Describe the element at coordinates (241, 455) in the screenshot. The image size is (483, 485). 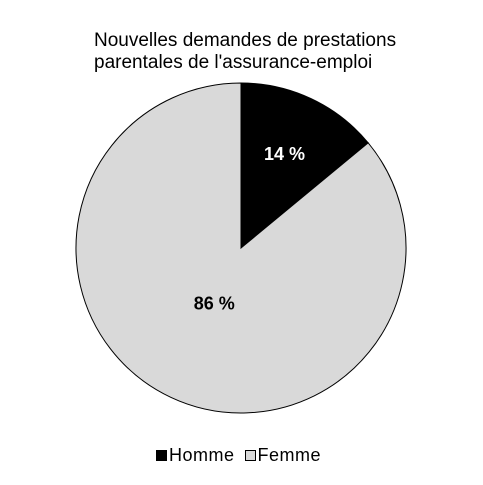
I see `legend: Homme Femme` at that location.